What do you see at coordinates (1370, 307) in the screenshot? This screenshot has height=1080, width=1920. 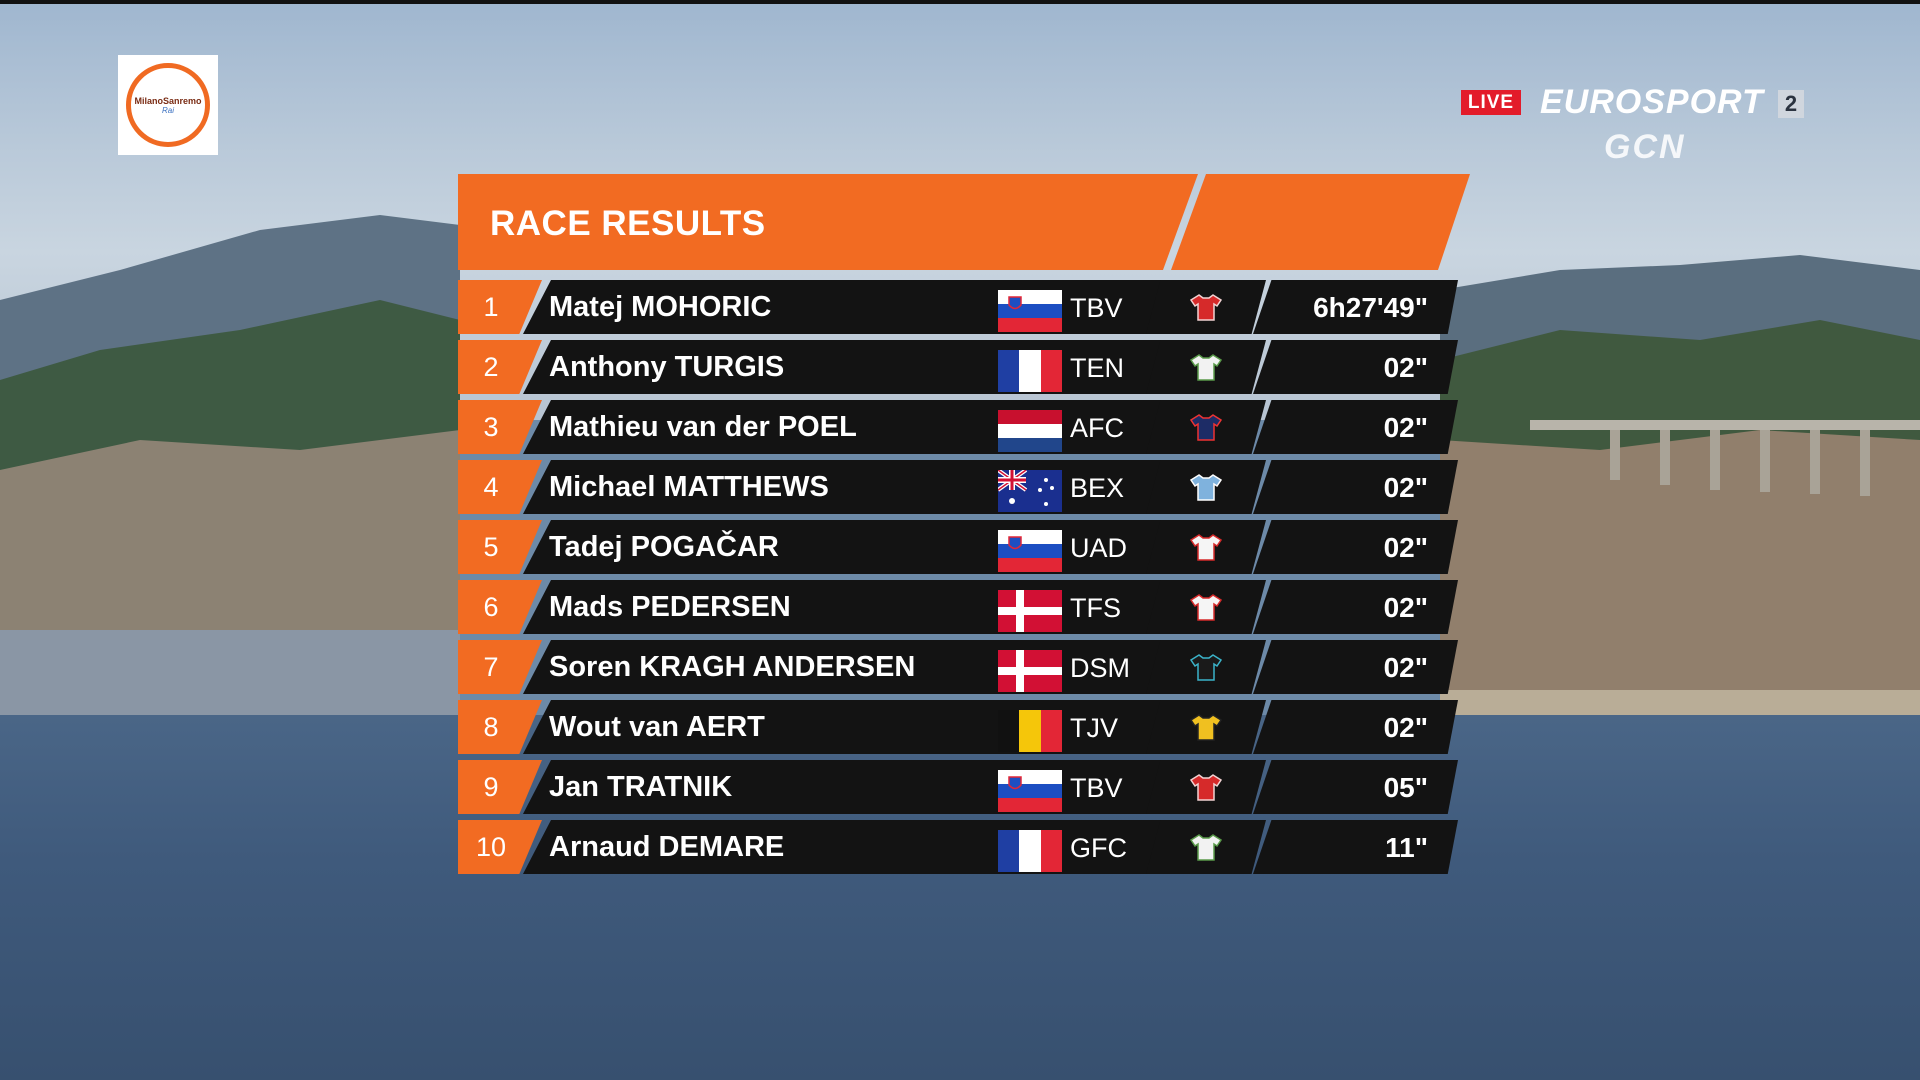 I see `finish-time: 6h27'49"` at bounding box center [1370, 307].